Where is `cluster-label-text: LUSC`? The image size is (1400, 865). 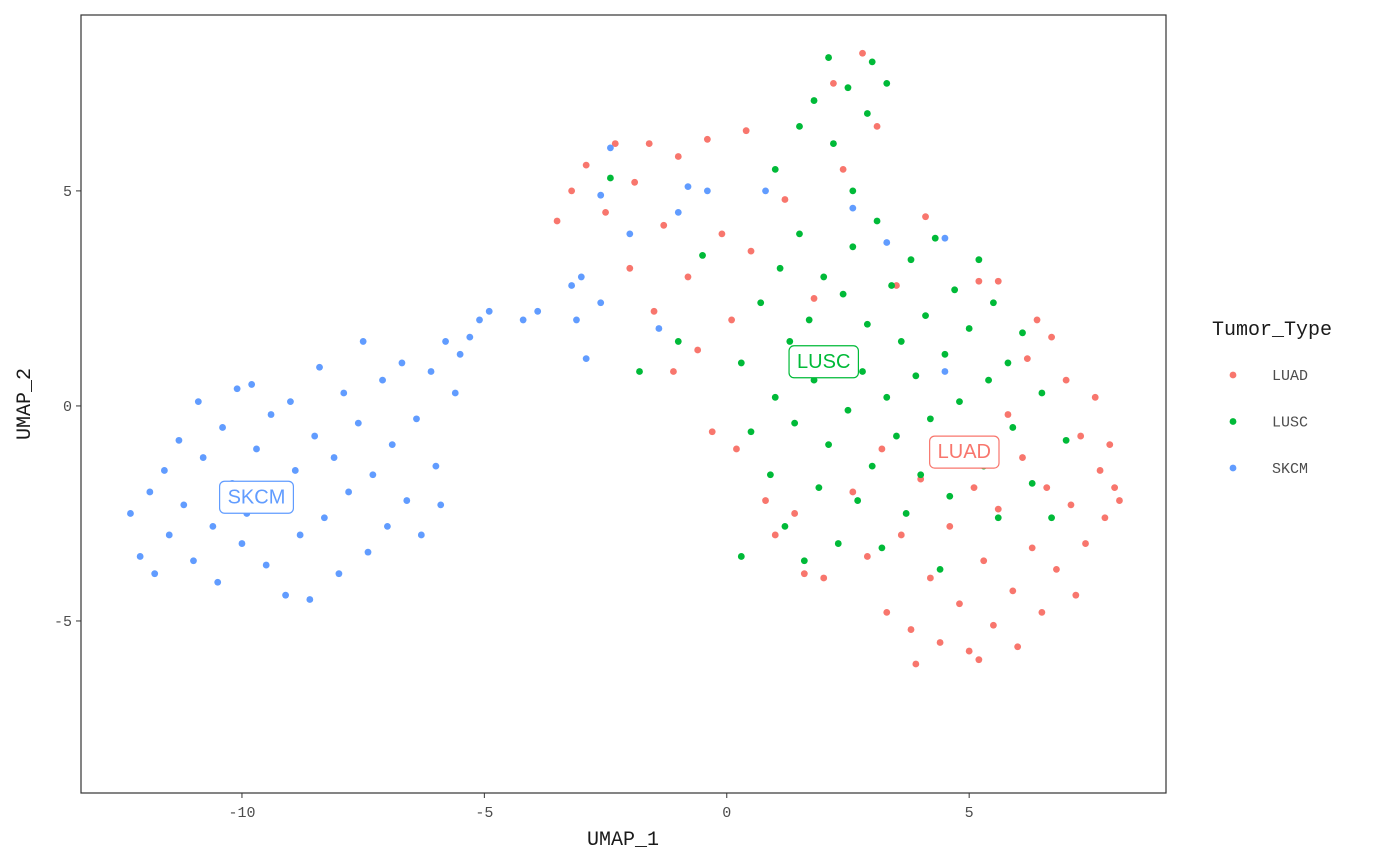 cluster-label-text: LUSC is located at coordinates (823, 362).